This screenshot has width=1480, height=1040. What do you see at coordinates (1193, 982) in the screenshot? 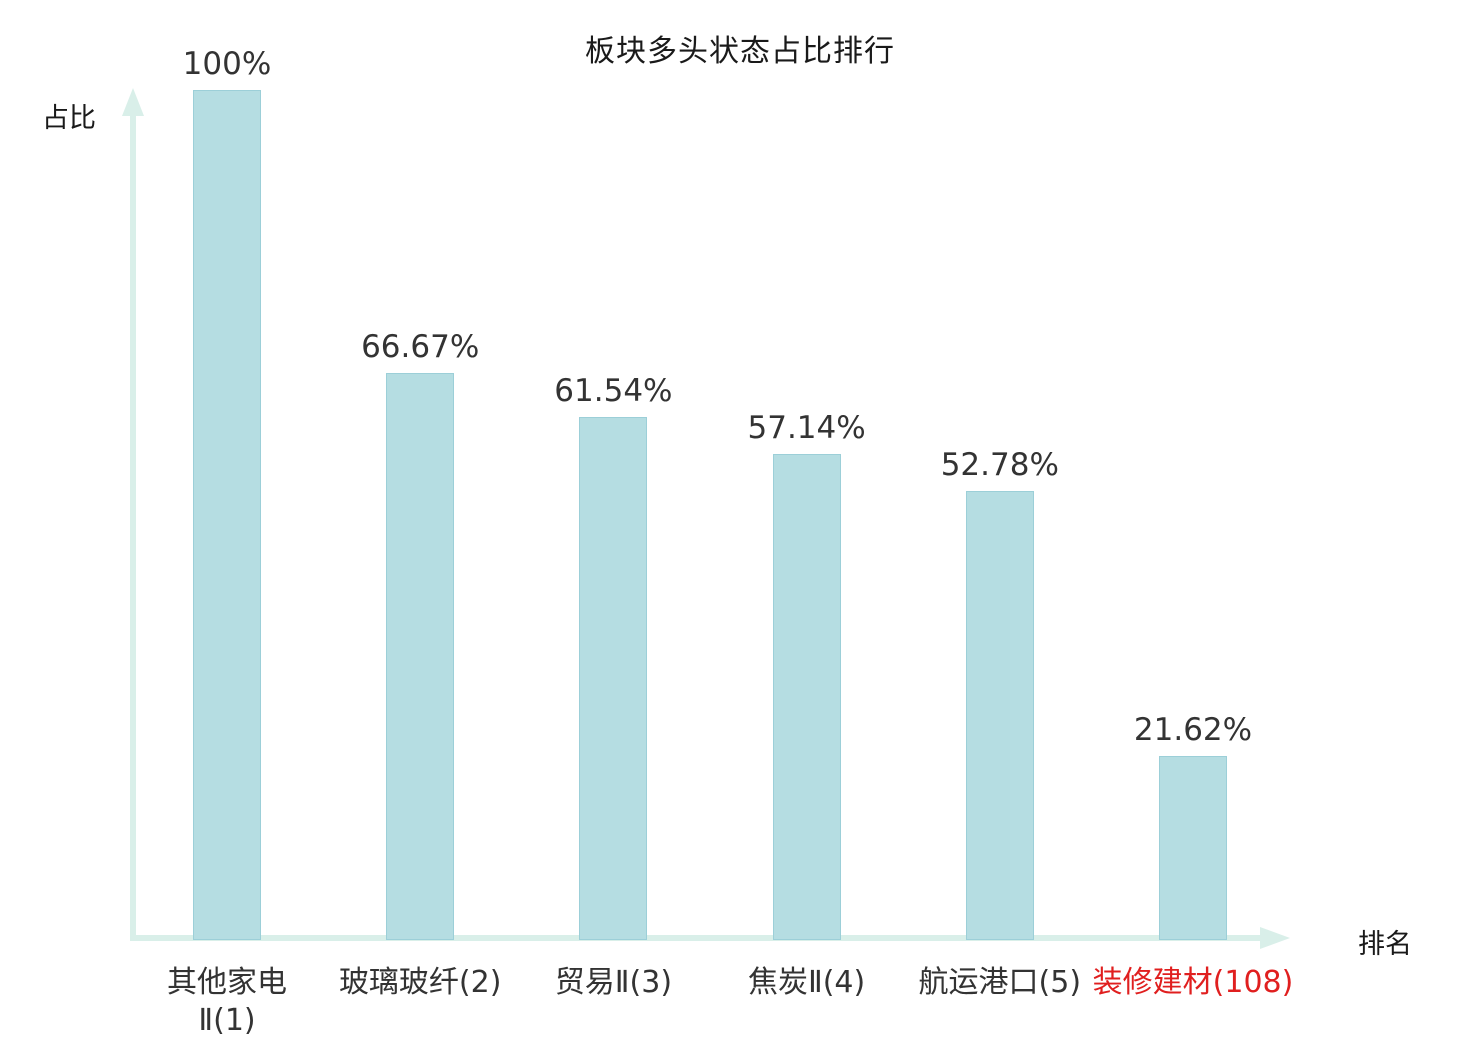
I see `bar-category-label: 装修建材(108)` at bounding box center [1193, 982].